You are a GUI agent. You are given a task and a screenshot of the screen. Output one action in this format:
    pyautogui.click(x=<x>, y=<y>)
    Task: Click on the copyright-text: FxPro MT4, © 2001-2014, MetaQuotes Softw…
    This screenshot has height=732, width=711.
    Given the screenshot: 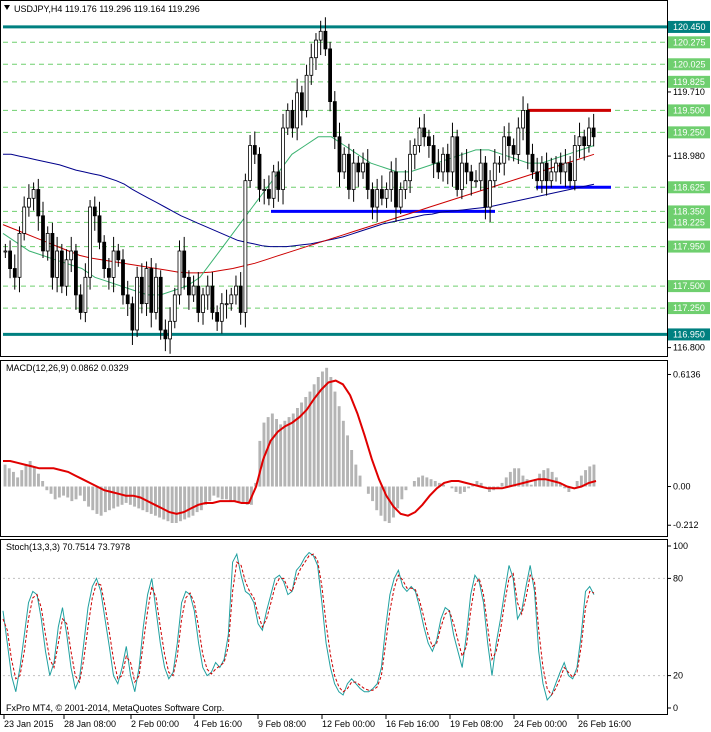 What is the action you would take?
    pyautogui.click(x=115, y=708)
    